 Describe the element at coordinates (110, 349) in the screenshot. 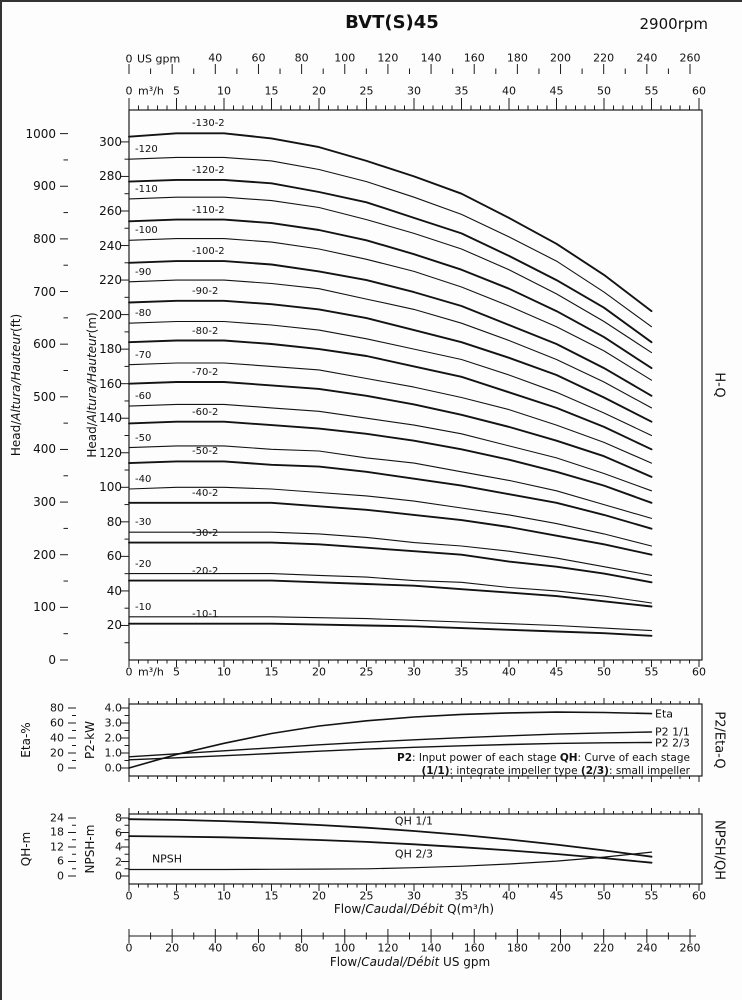

I see `head-m-tick-label: 180` at that location.